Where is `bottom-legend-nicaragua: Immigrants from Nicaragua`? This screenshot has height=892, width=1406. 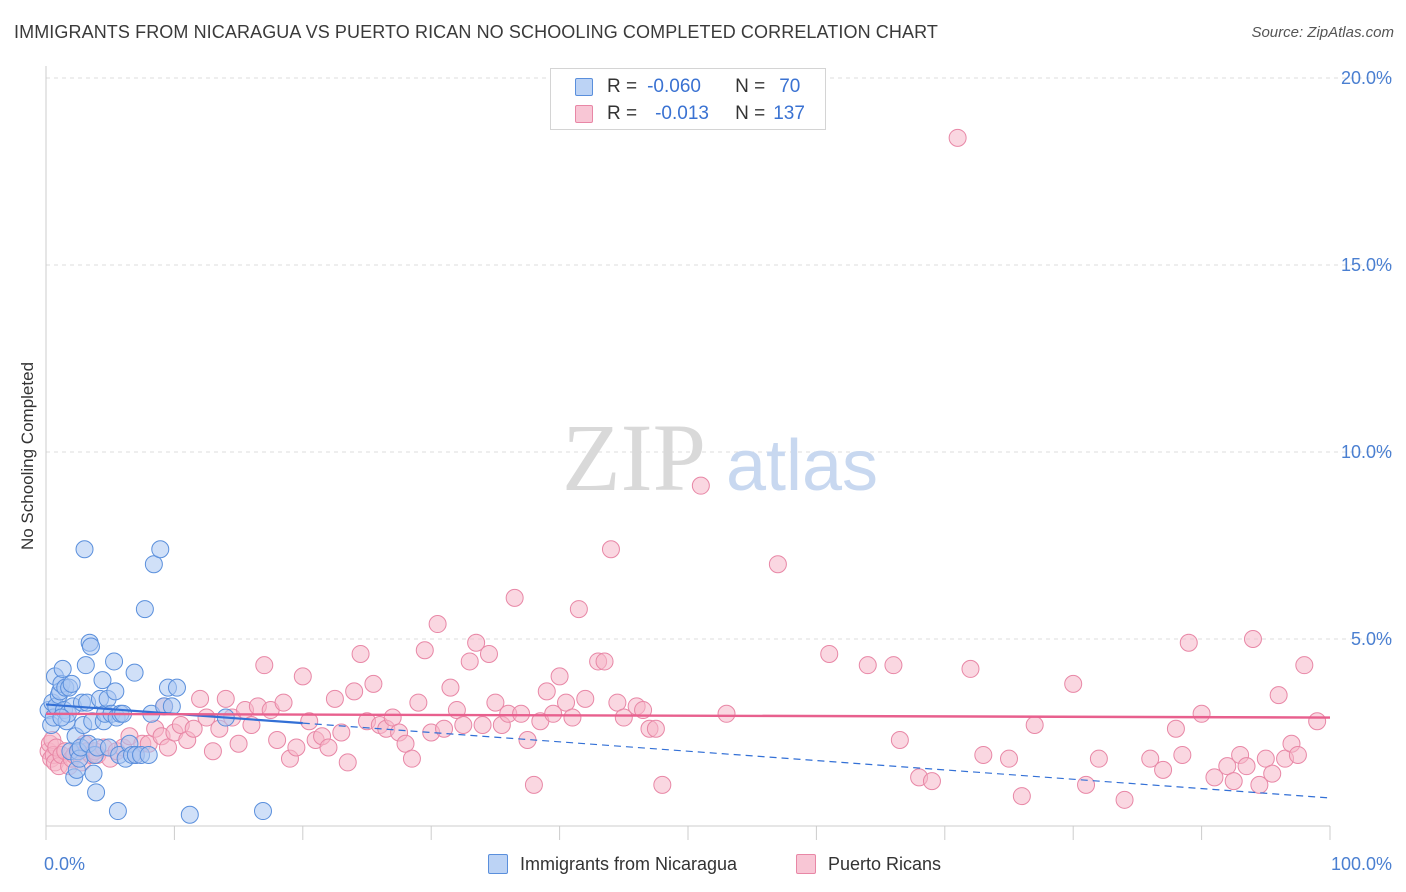
bottom-legend-nicaragua: Immigrants from Nicaragua is located at coordinates (612, 864).